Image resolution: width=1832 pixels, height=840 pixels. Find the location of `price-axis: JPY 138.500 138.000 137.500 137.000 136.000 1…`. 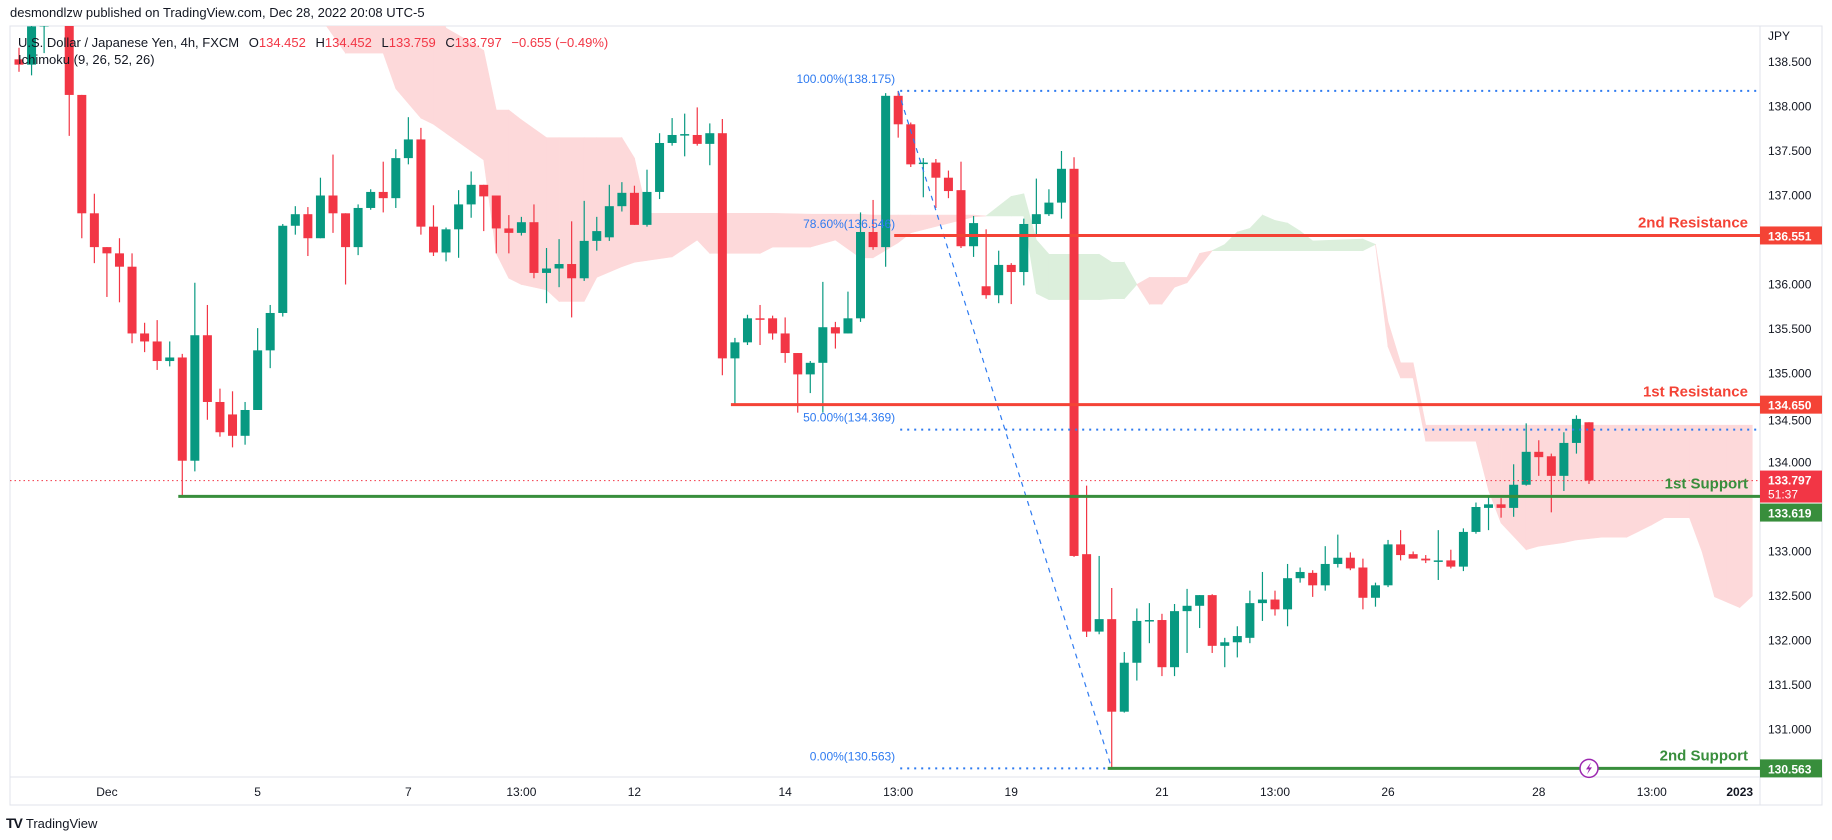

price-axis: JPY 138.500 138.000 137.500 137.000 136.000 1… is located at coordinates (1791, 403).